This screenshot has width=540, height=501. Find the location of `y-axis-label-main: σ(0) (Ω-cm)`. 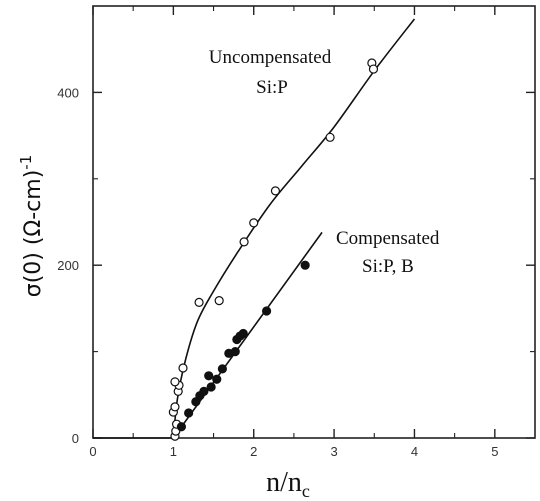

y-axis-label-main: σ(0) (Ω-cm) is located at coordinates (33, 234).